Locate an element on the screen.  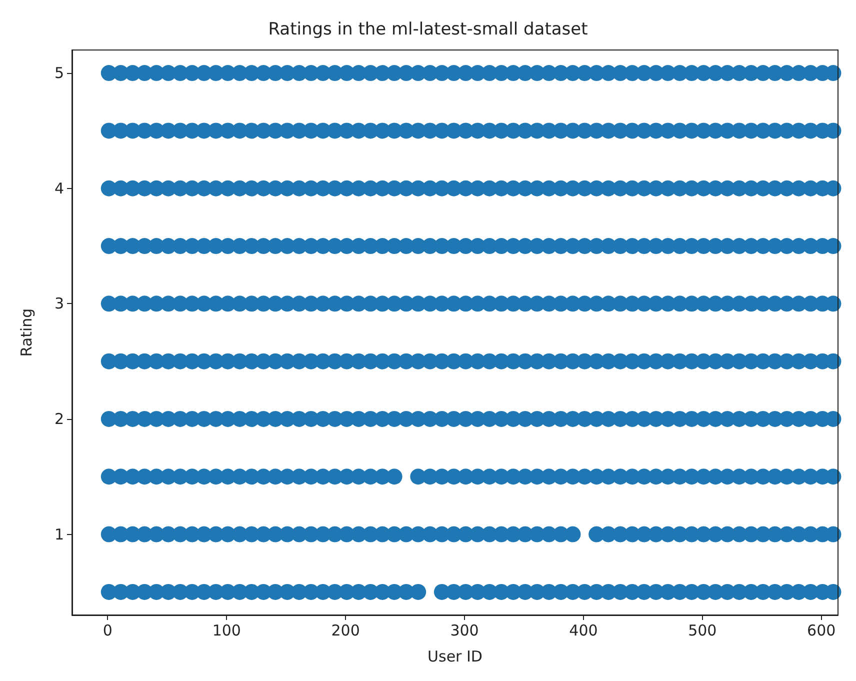
x-tick-label: 0 is located at coordinates (107, 631).